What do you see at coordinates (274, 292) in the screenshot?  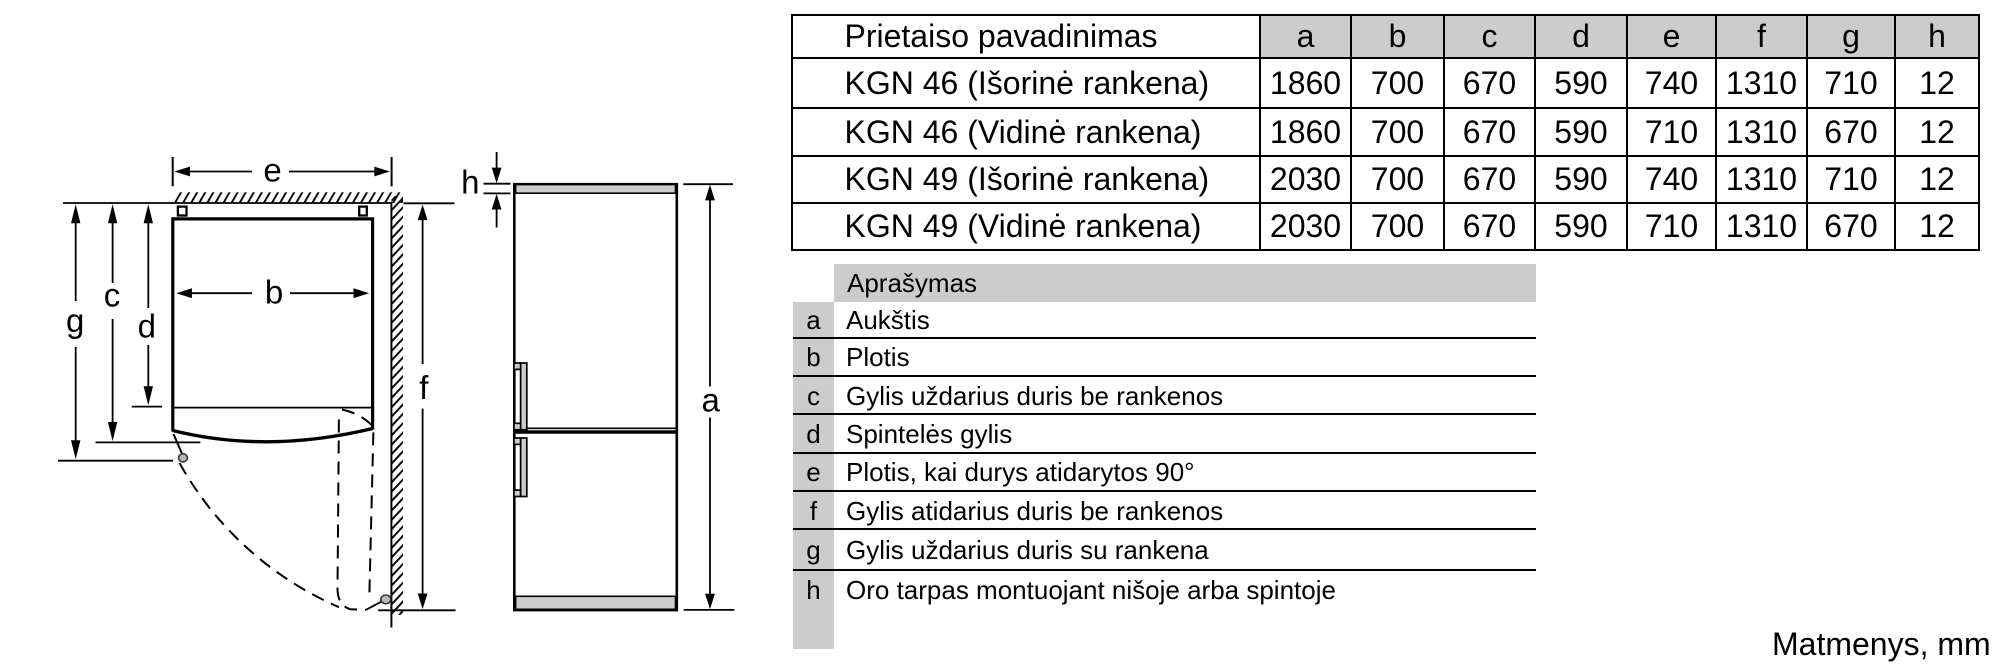 I see `svg-text: b` at bounding box center [274, 292].